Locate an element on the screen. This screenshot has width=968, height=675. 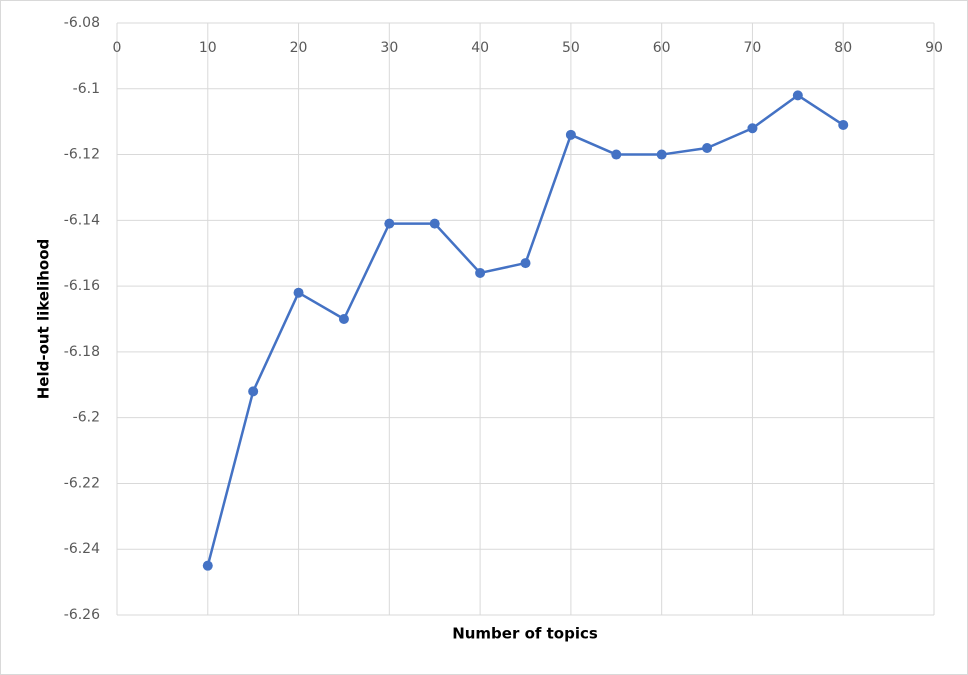
y-tick-label: -6.18 is located at coordinates (82, 352).